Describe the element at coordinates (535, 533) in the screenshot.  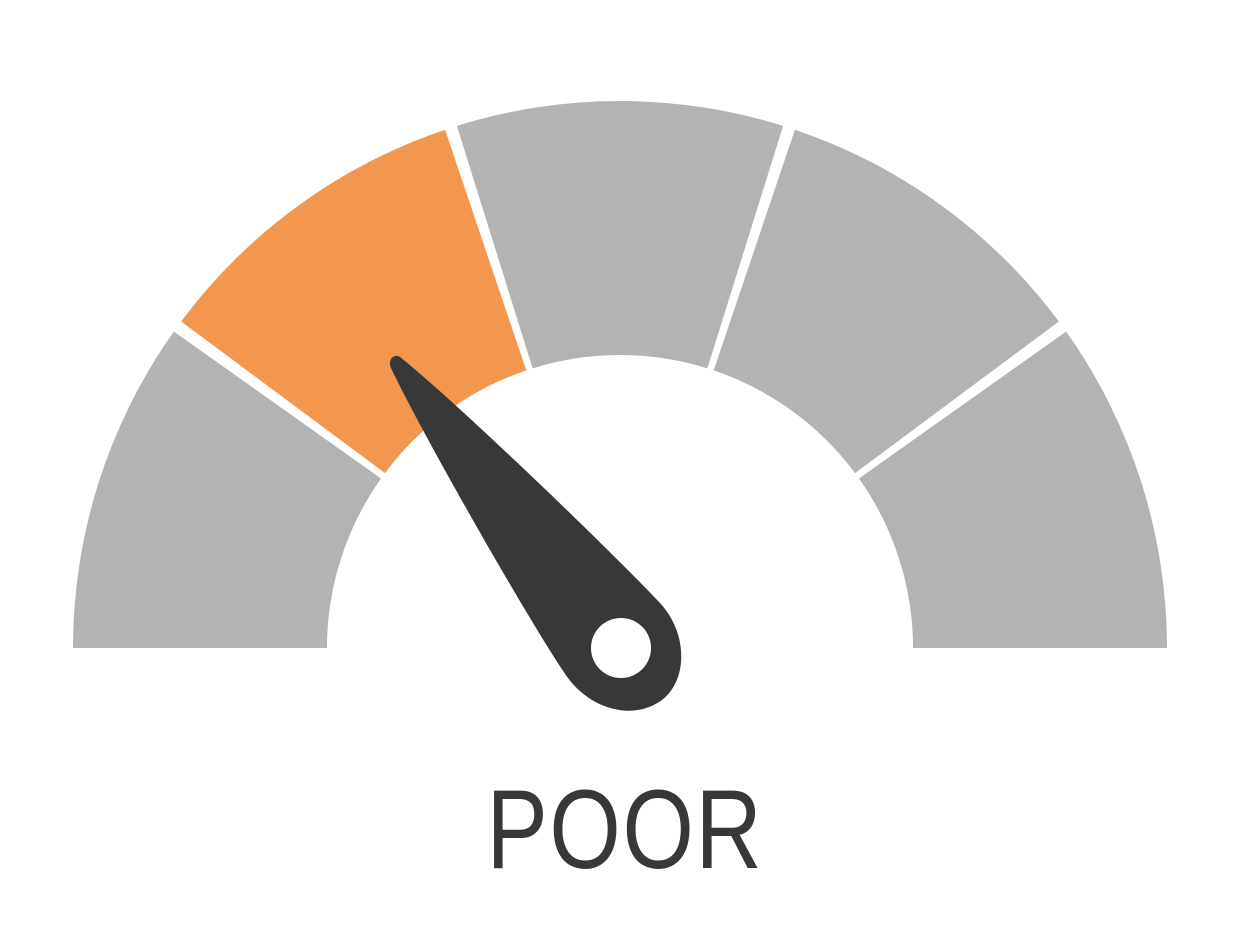
I see `needle-icon` at that location.